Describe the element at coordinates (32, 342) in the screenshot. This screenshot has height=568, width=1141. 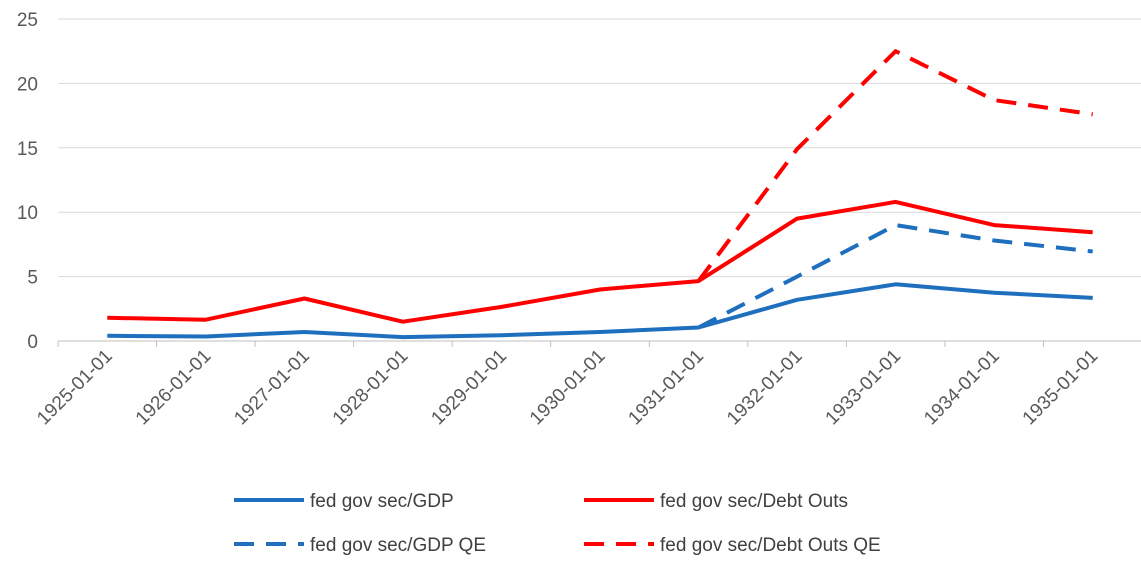
I see `y-tick-label: 0` at that location.